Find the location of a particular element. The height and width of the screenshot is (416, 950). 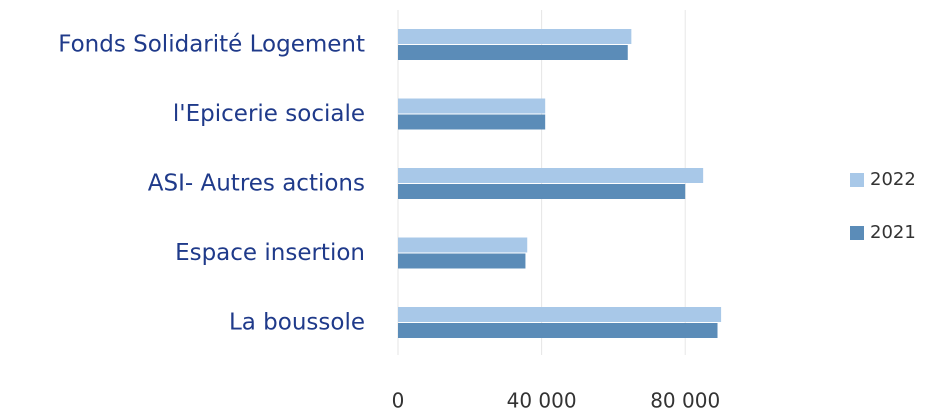

category-label: Fonds Solidarité Logement is located at coordinates (211, 45).